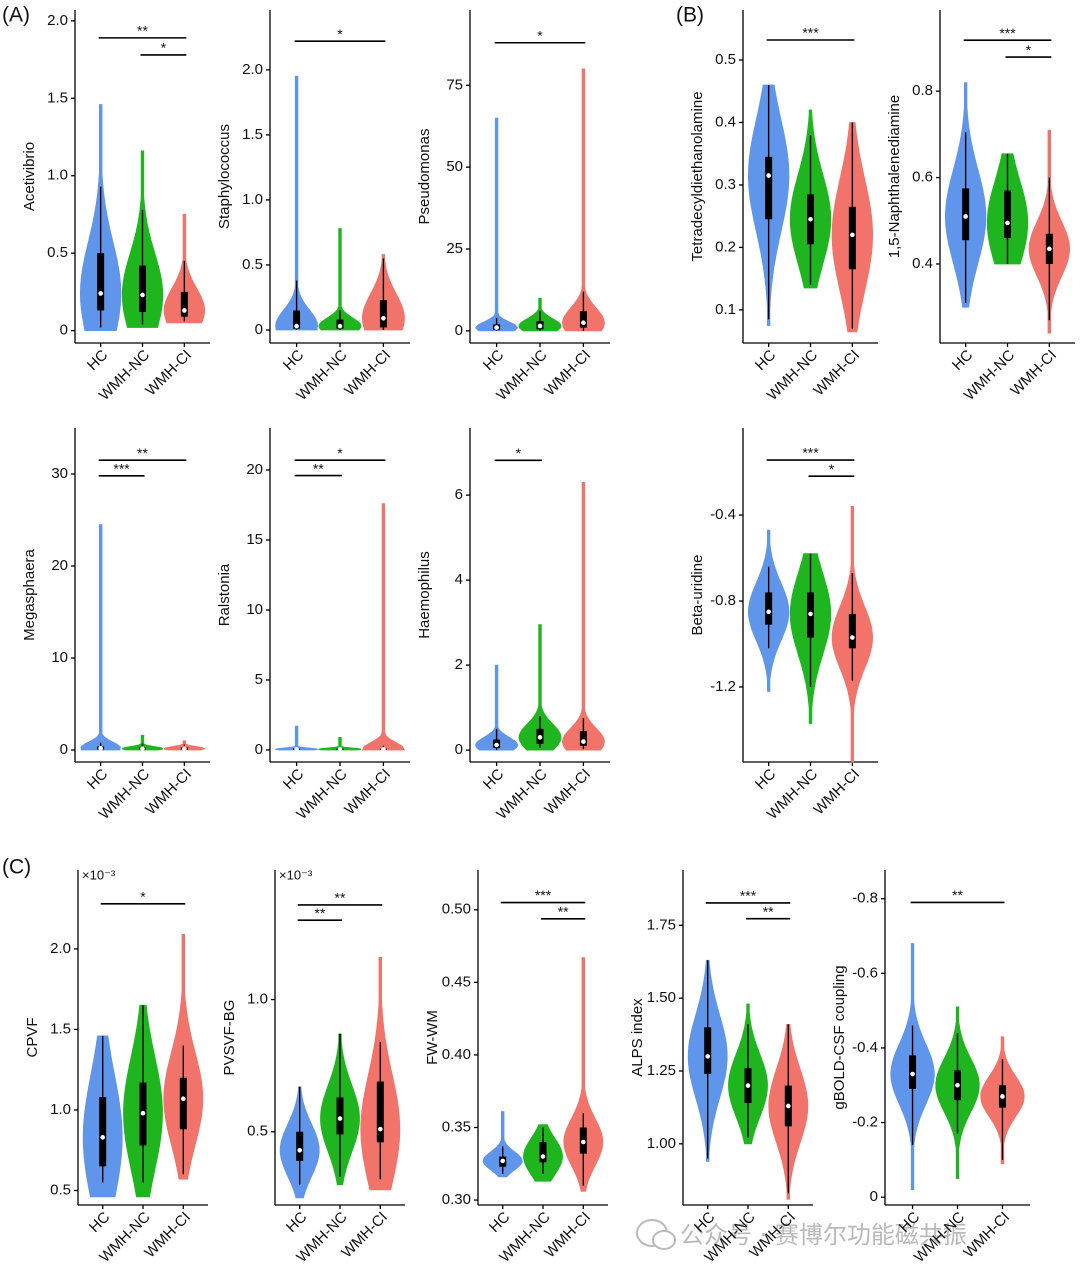  I want to click on y-axis-label: Tetradecyldiethanolamine, so click(697, 176).